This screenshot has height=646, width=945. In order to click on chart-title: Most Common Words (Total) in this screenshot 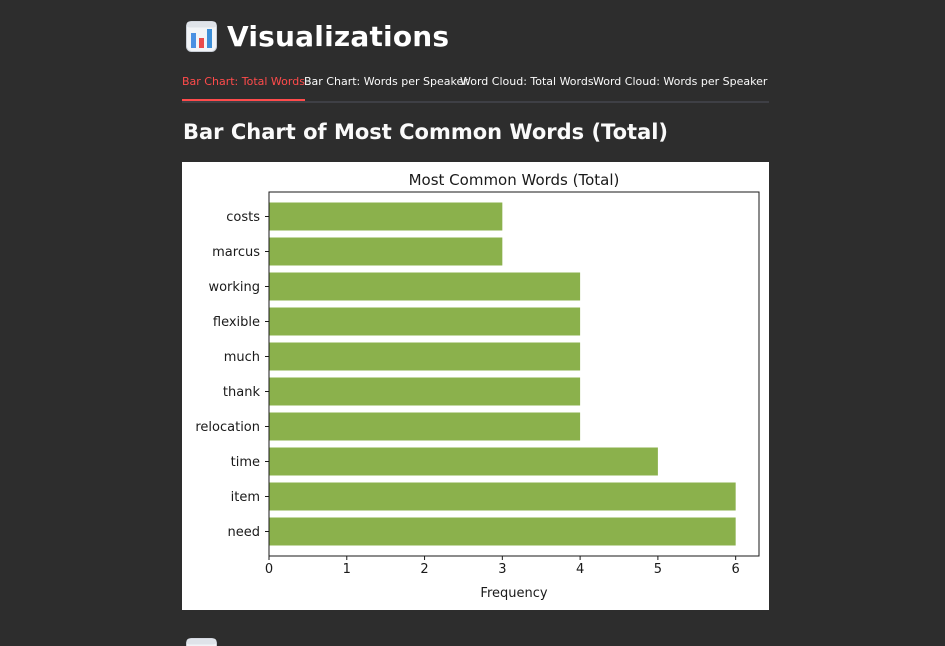, I will do `click(514, 180)`.